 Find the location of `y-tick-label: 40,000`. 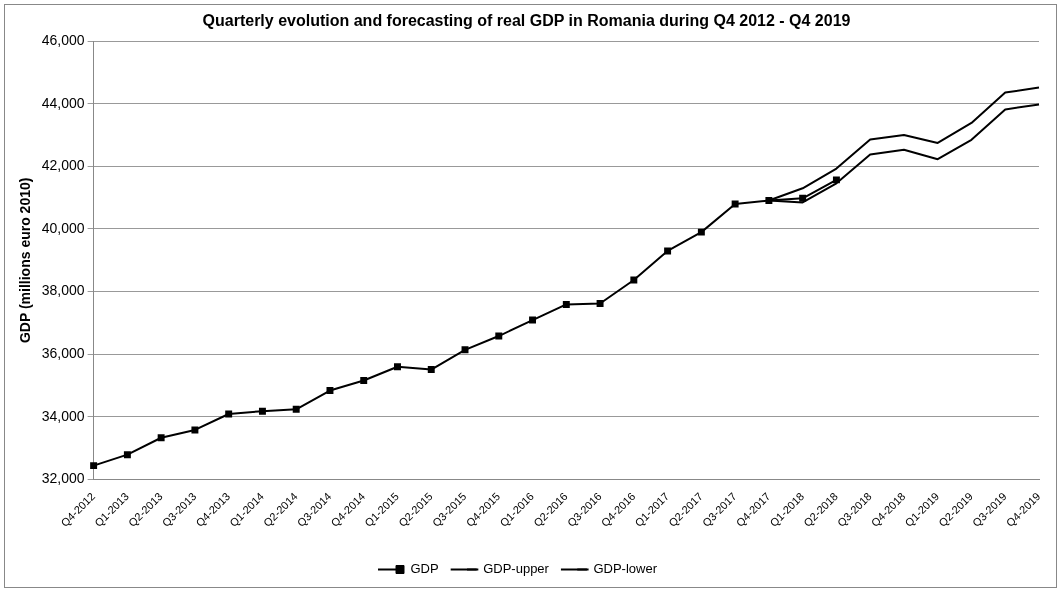

y-tick-label: 40,000 is located at coordinates (63, 227).